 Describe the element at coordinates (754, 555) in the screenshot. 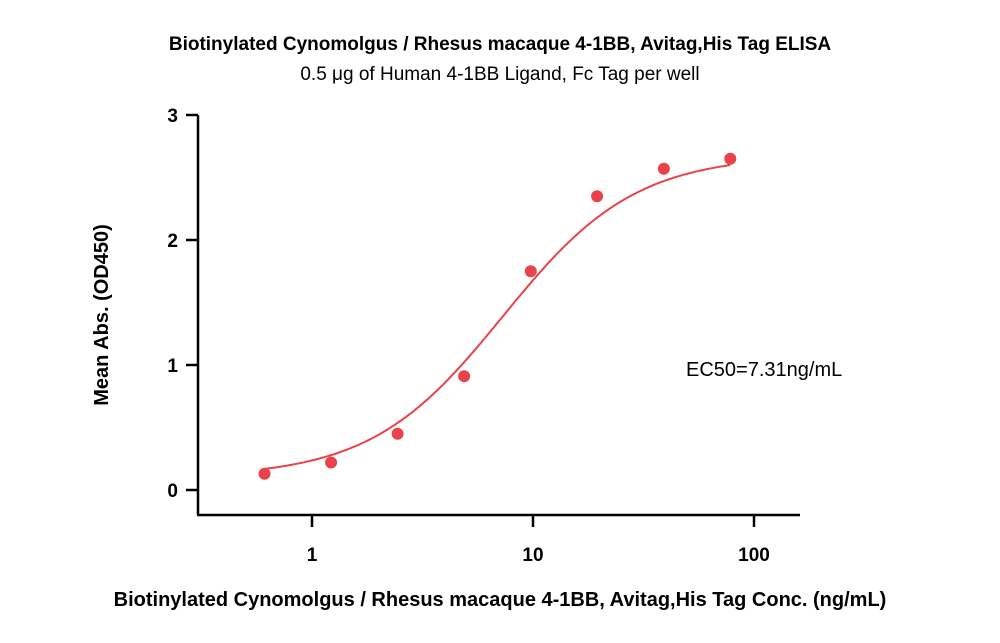

I see `x-tick-label: 100` at that location.